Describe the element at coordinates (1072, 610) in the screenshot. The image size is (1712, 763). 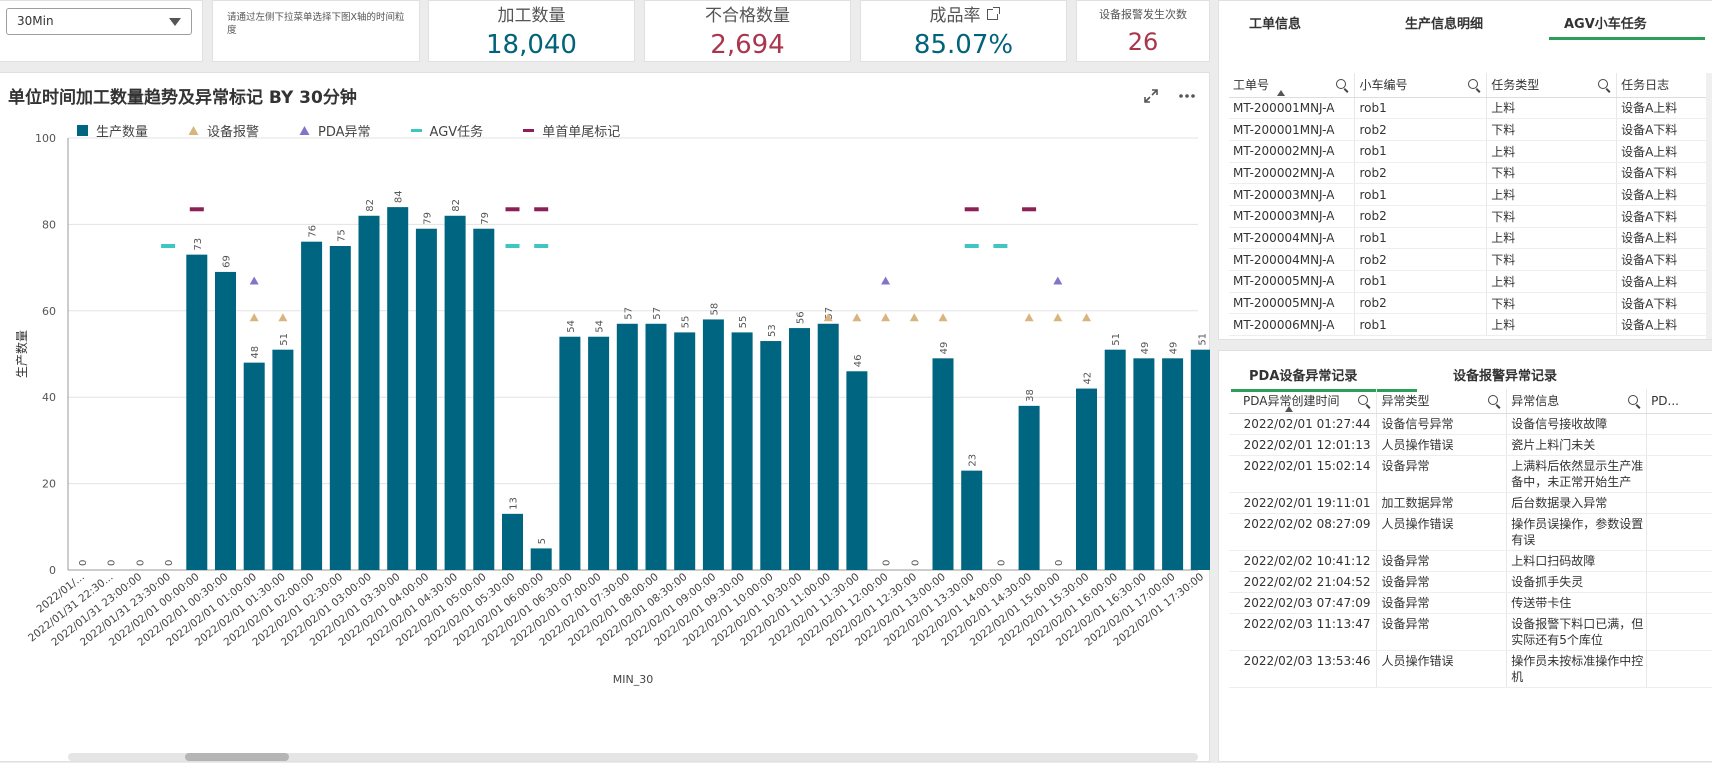
I see `x-tick-label: 2022/02/01 16:00:00` at that location.